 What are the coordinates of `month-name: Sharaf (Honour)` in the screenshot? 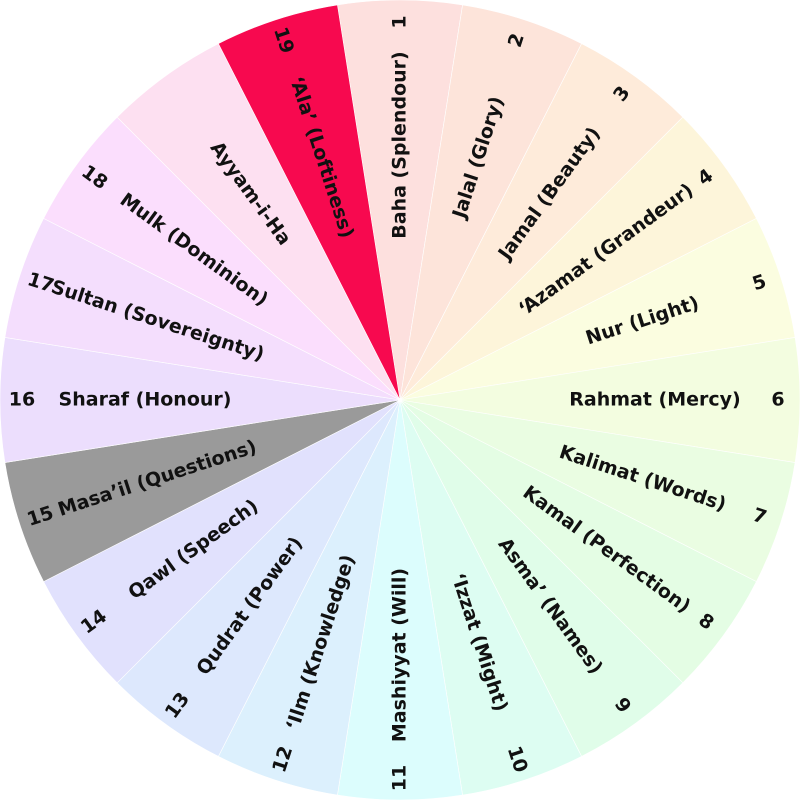 It's located at (145, 400).